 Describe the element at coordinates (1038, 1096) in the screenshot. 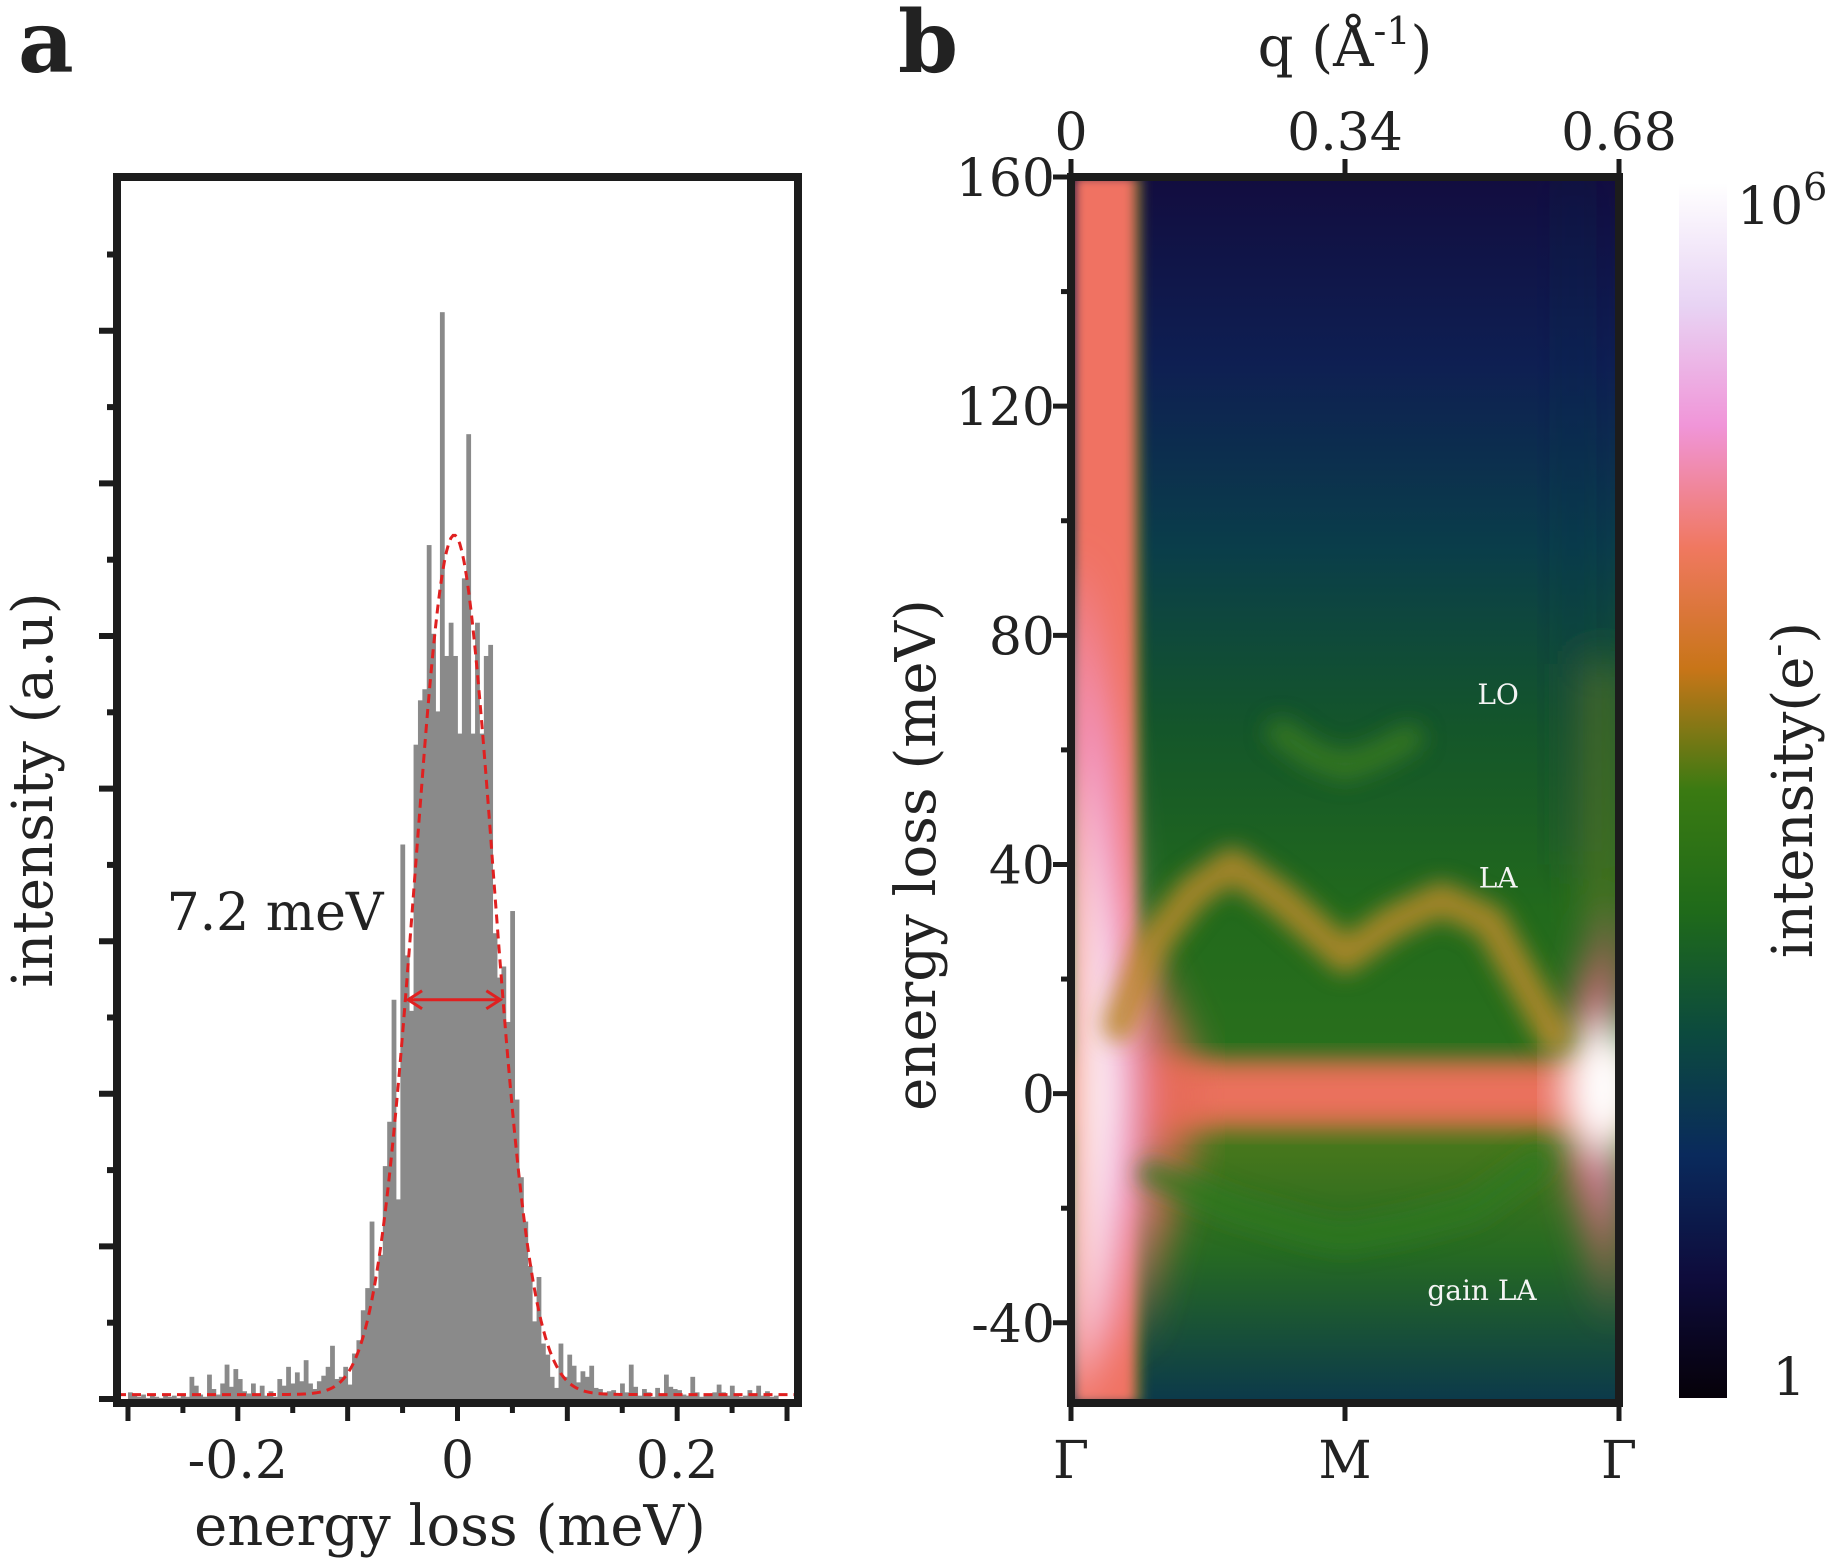

I see `panel-b-y-tick-label: 0` at that location.